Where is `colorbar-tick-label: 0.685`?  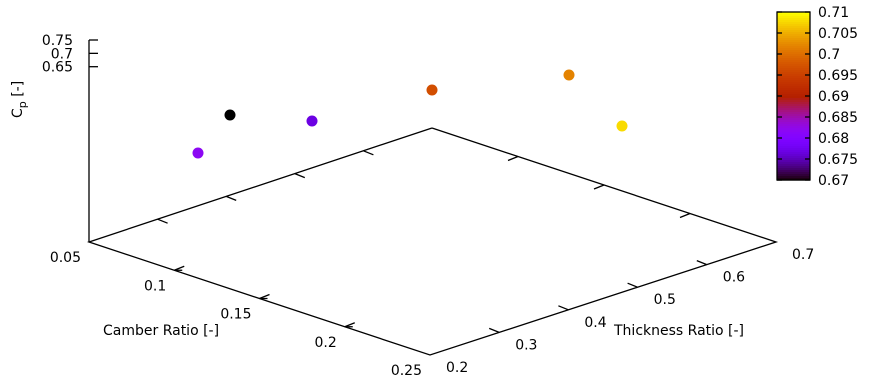 colorbar-tick-label: 0.685 is located at coordinates (838, 118).